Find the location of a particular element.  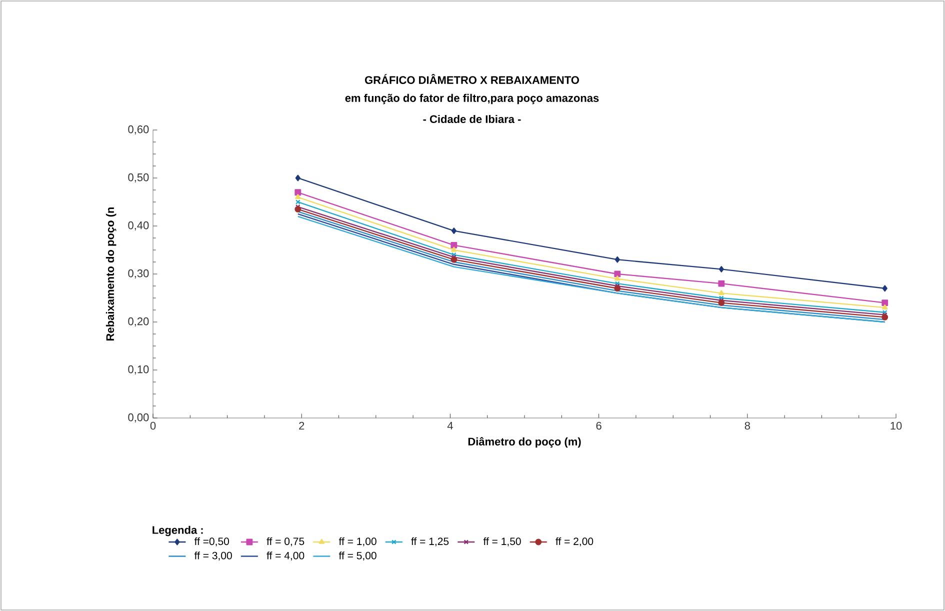

x-tick-label: 6 is located at coordinates (599, 426).